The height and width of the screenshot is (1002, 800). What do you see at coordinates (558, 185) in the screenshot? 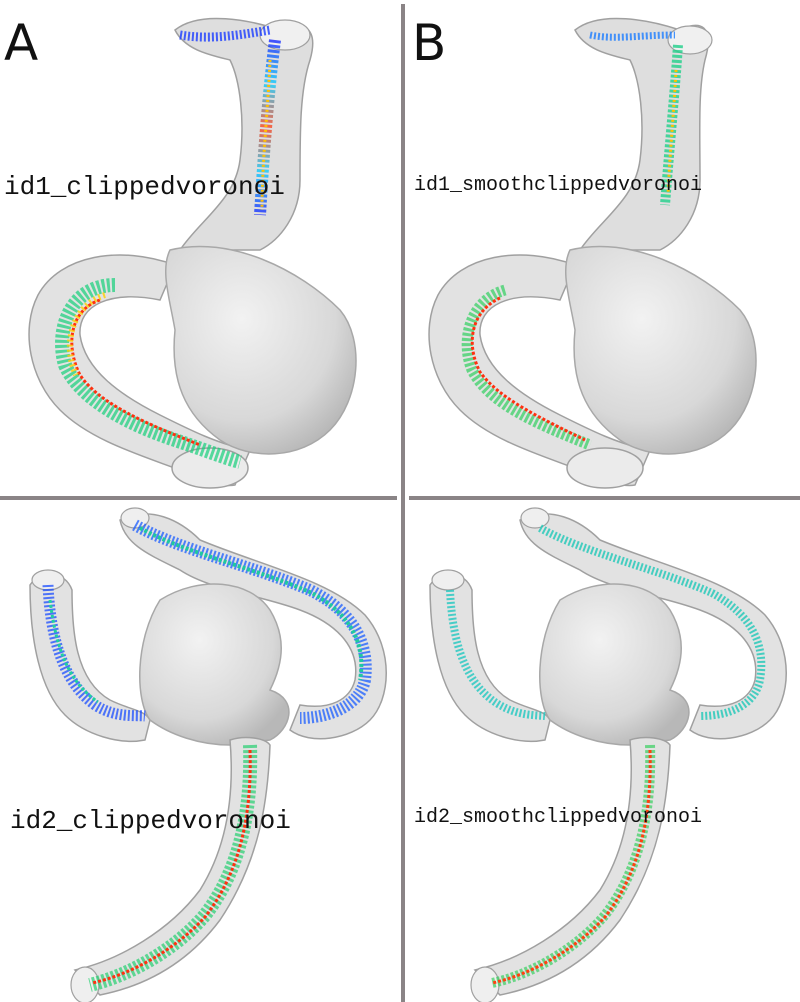
I see `caption-id1-smooth: id1_smoothclippedvoronoi` at bounding box center [558, 185].